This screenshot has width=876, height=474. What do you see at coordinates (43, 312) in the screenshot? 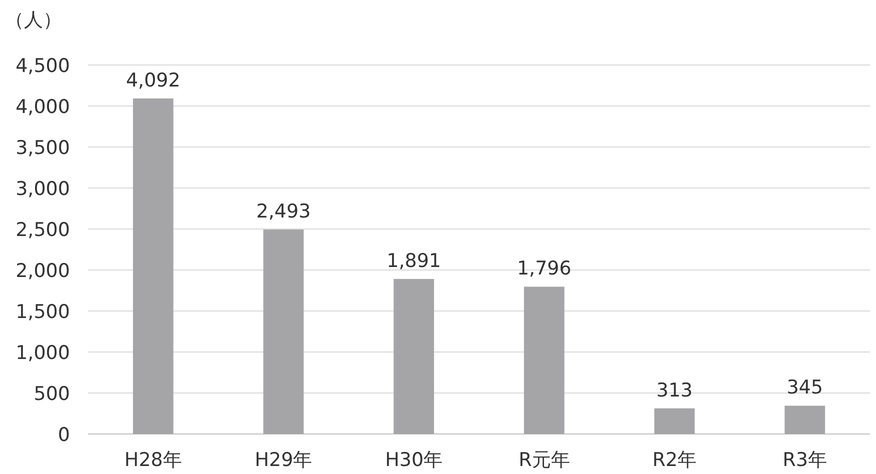
I see `y-tick-label: 1,500` at bounding box center [43, 312].